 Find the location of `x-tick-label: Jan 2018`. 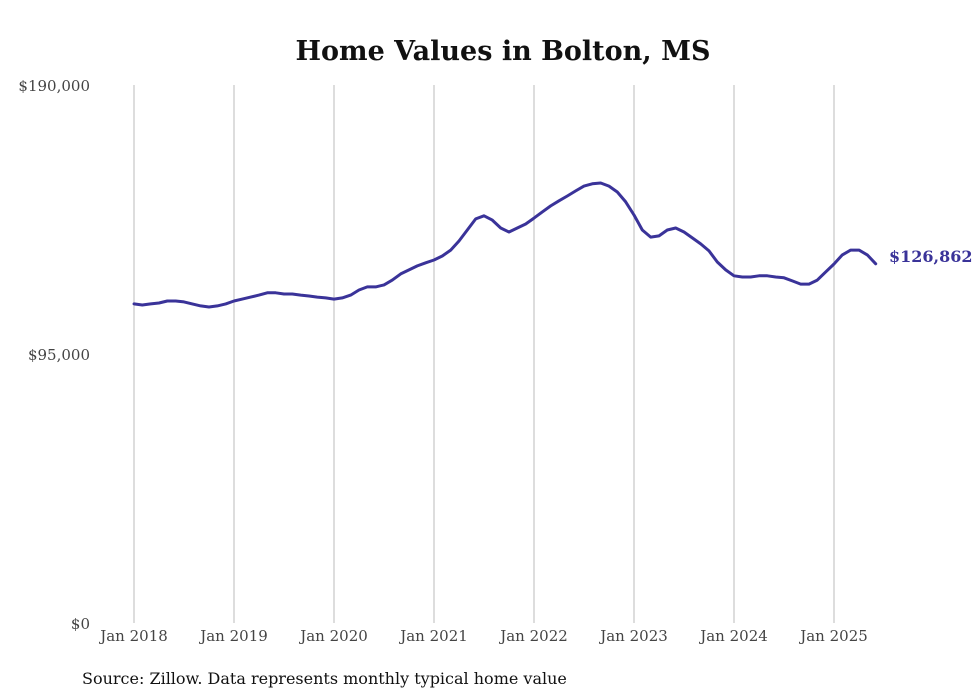

x-tick-label: Jan 2018 is located at coordinates (133, 636).